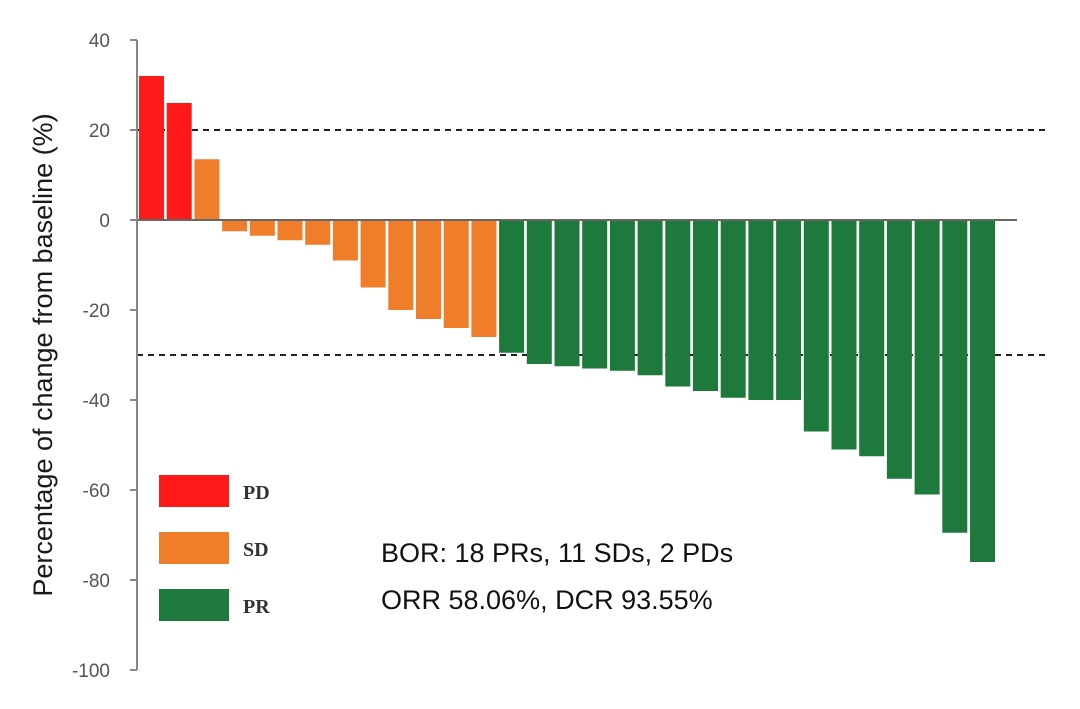 The image size is (1080, 709). Describe the element at coordinates (256, 550) in the screenshot. I see `legend-label-sd: SD` at that location.